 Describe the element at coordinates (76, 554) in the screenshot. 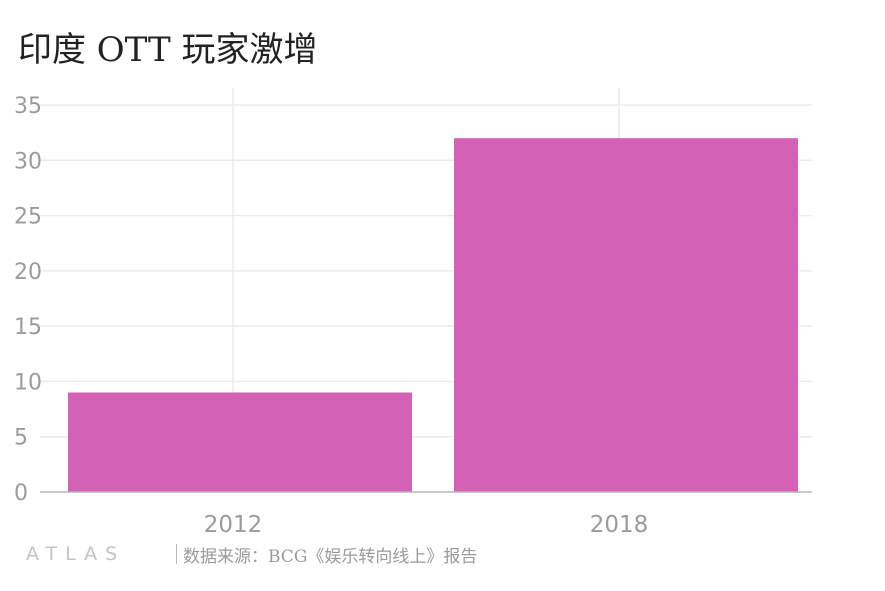

I see `atlas-logo: ATLAS` at that location.